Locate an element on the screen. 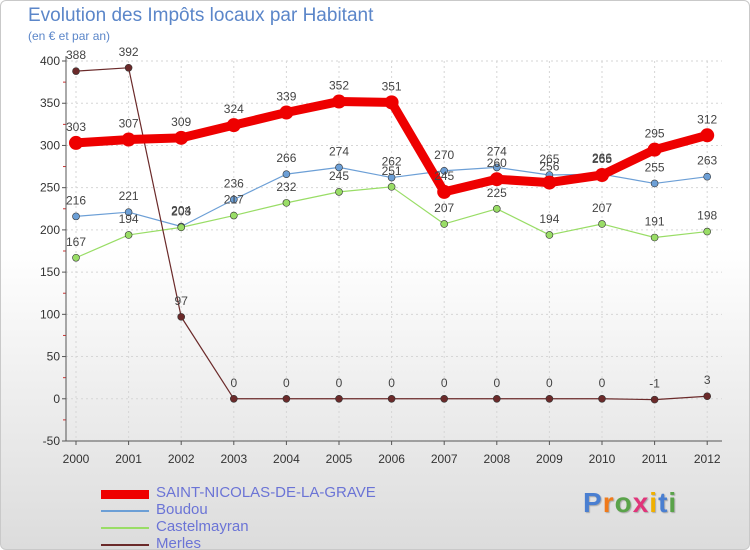  logo-letter: t is located at coordinates (663, 502).